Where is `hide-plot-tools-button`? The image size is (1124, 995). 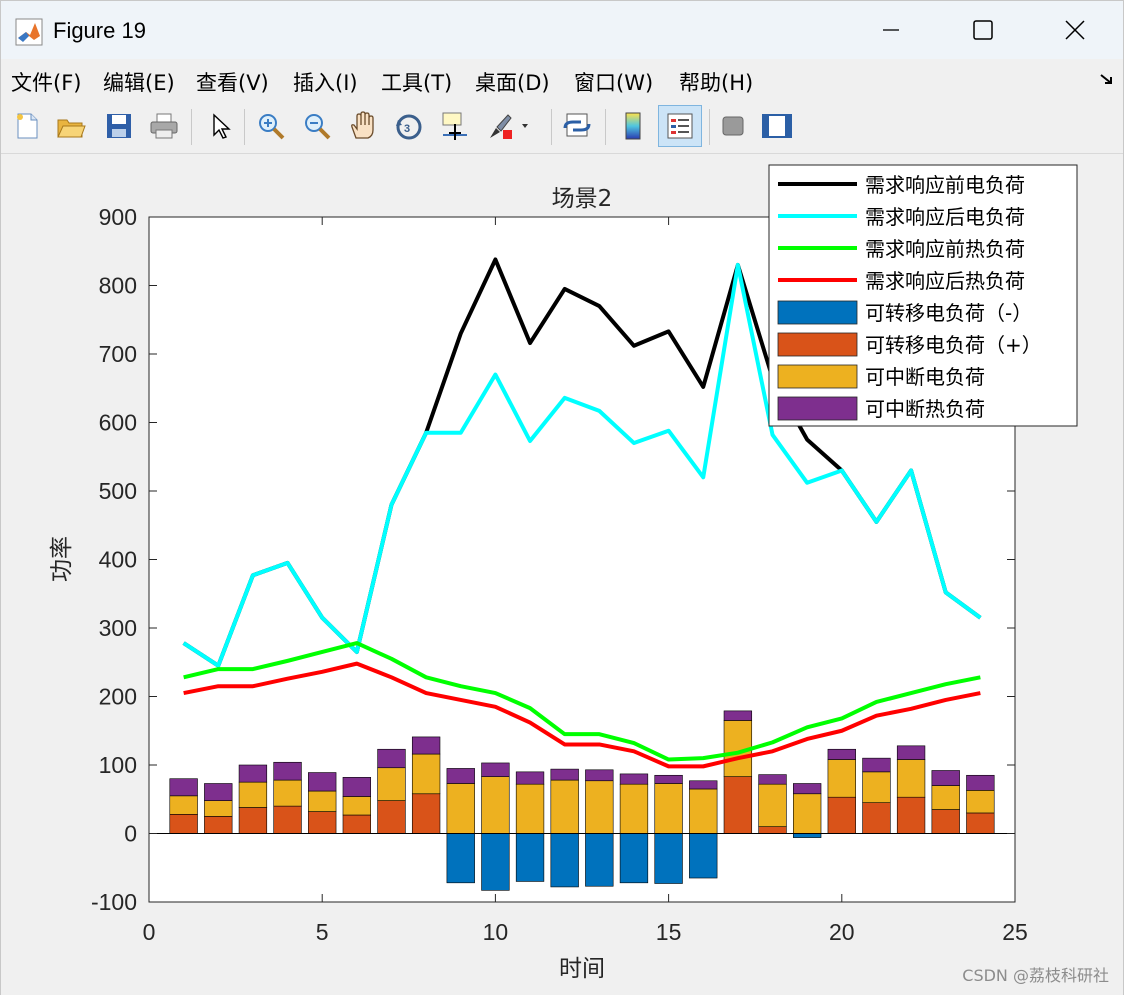
hide-plot-tools-button is located at coordinates (733, 126).